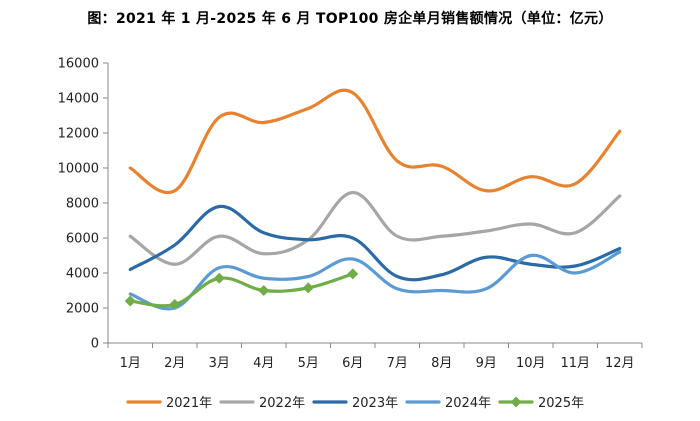  I want to click on legend-label: 2024年, so click(468, 403).